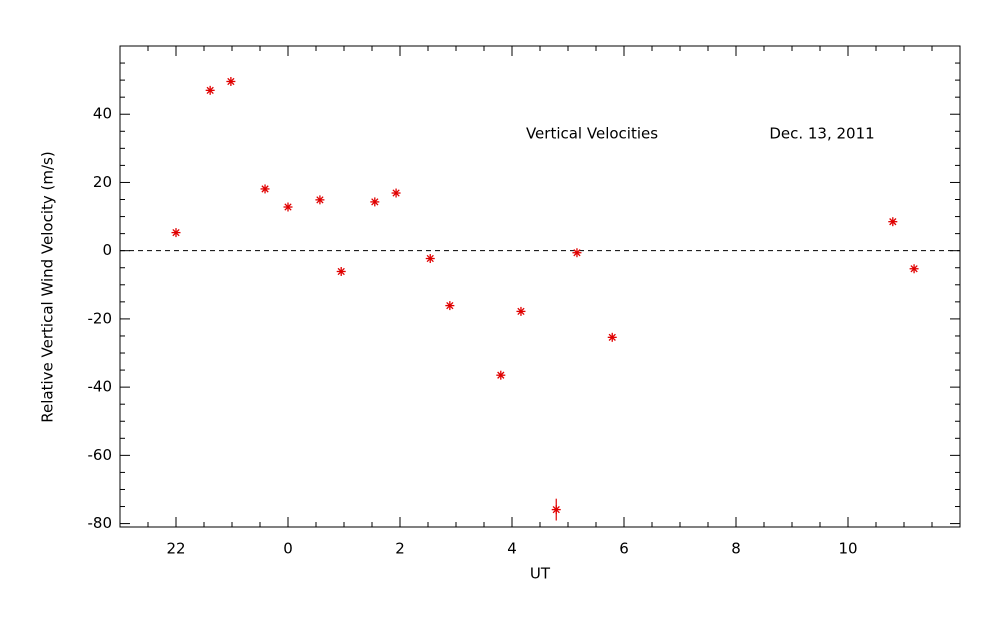 The image size is (1000, 625). Describe the element at coordinates (48, 286) in the screenshot. I see `y-axis-label: Relative Vertical Wind Velocity (m/s)` at that location.